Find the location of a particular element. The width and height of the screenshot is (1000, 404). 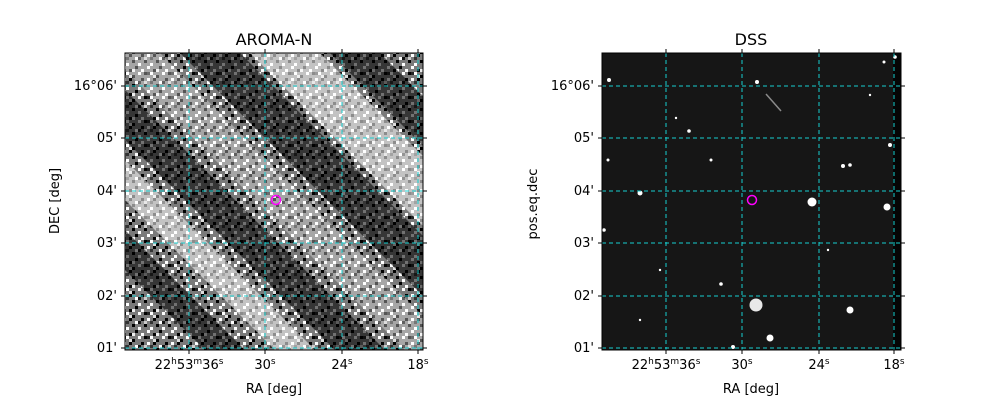

y-axis-label: DEC [deg] is located at coordinates (55, 201).